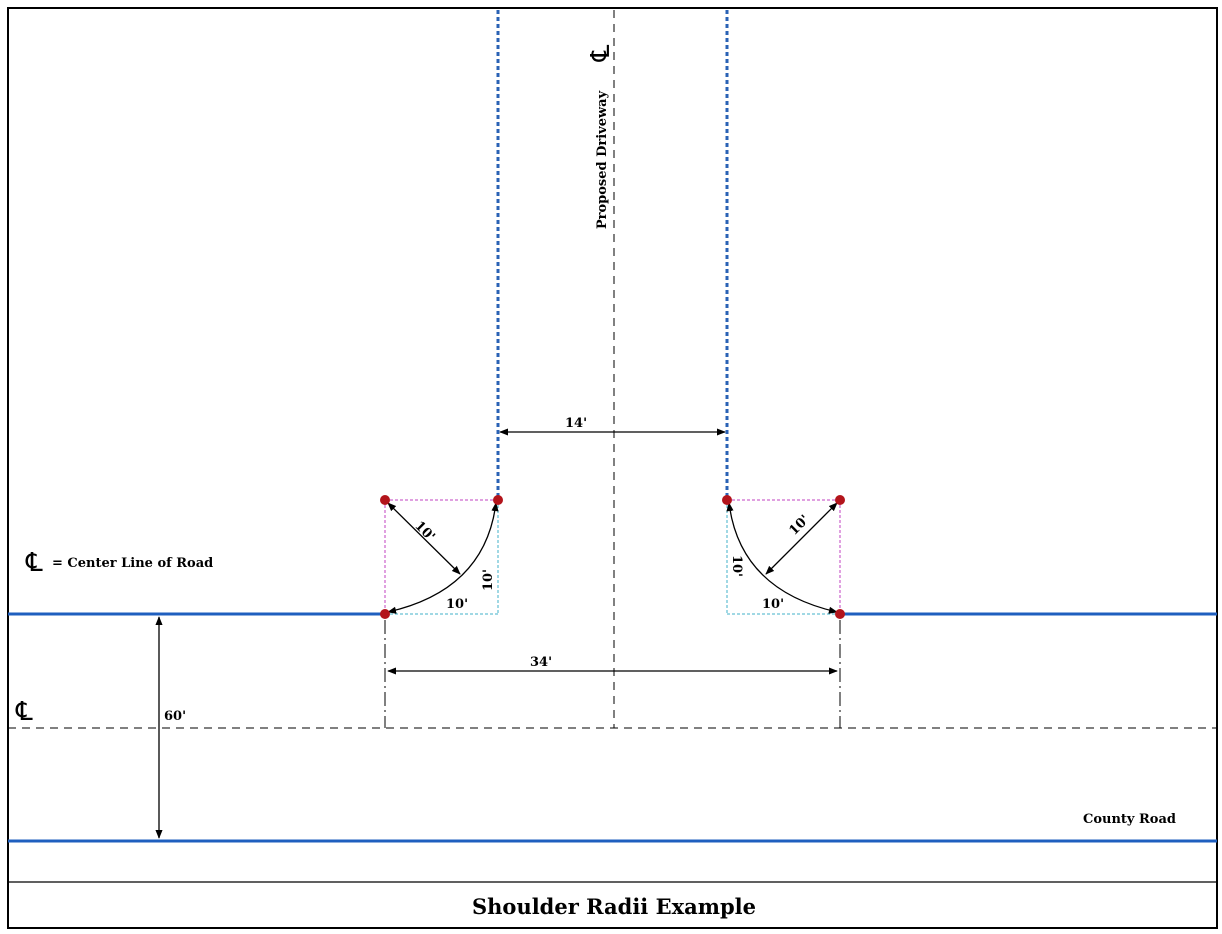 The image size is (1222, 934). I want to click on dim-row-width-label: 60', so click(175, 716).